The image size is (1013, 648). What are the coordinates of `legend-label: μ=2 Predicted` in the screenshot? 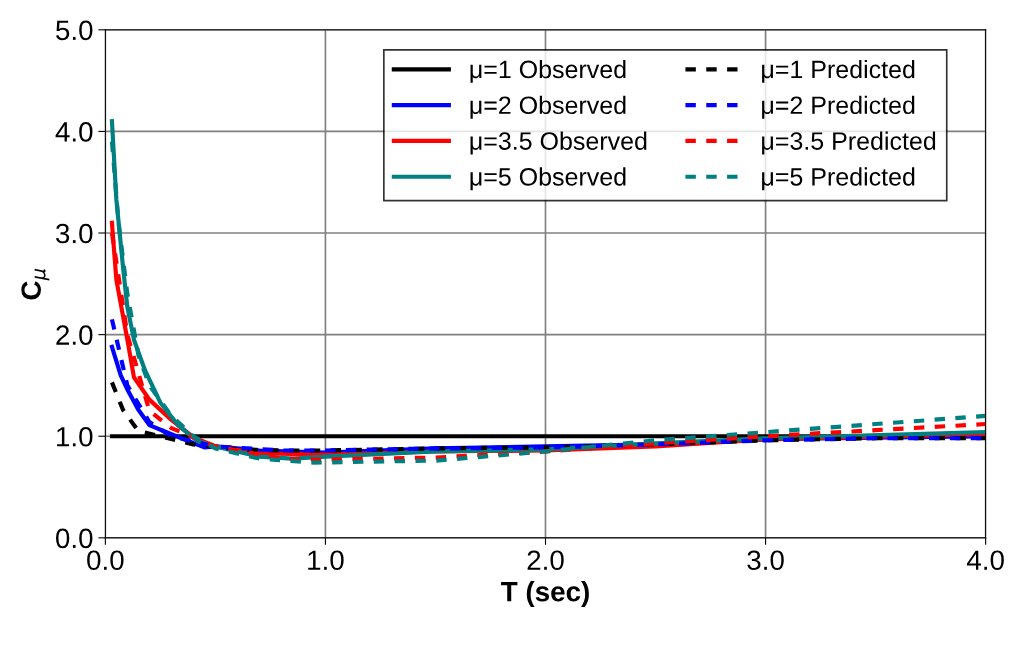 It's located at (838, 107).